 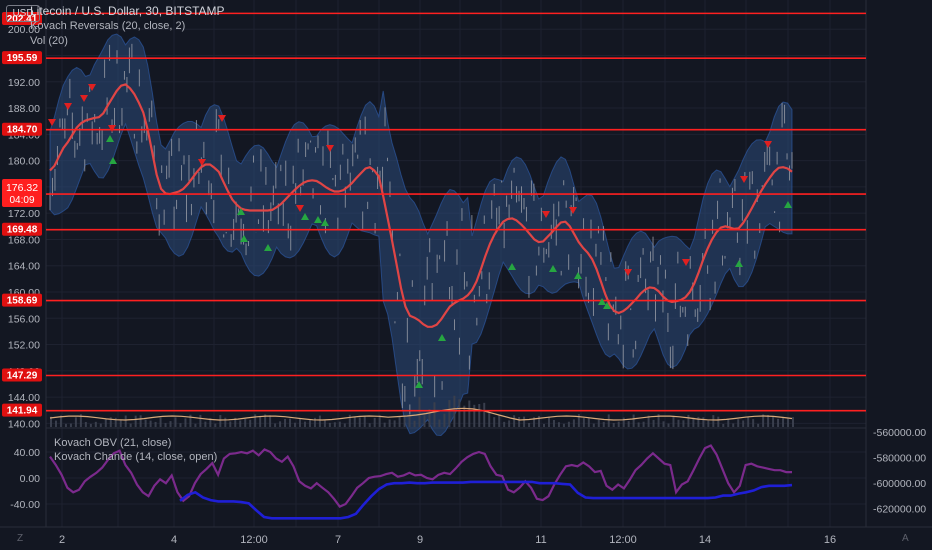 What do you see at coordinates (899, 484) in the screenshot?
I see `right-tick-label: -600000.00` at bounding box center [899, 484].